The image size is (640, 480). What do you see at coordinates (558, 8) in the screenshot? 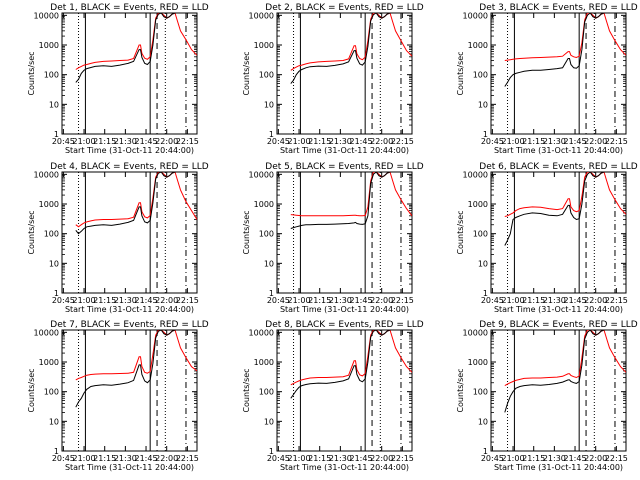
I see `panel-title: Det 3, BLACK = Events, RED = LLD` at bounding box center [558, 8].